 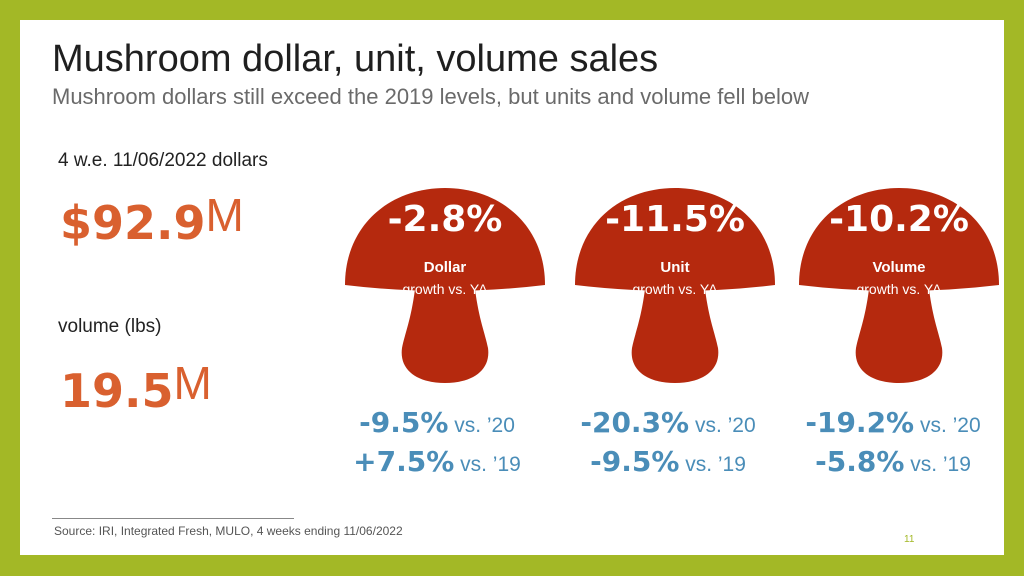 I want to click on mushroom-volume: -10.2% Volume growth vs. YA, so click(x=899, y=285).